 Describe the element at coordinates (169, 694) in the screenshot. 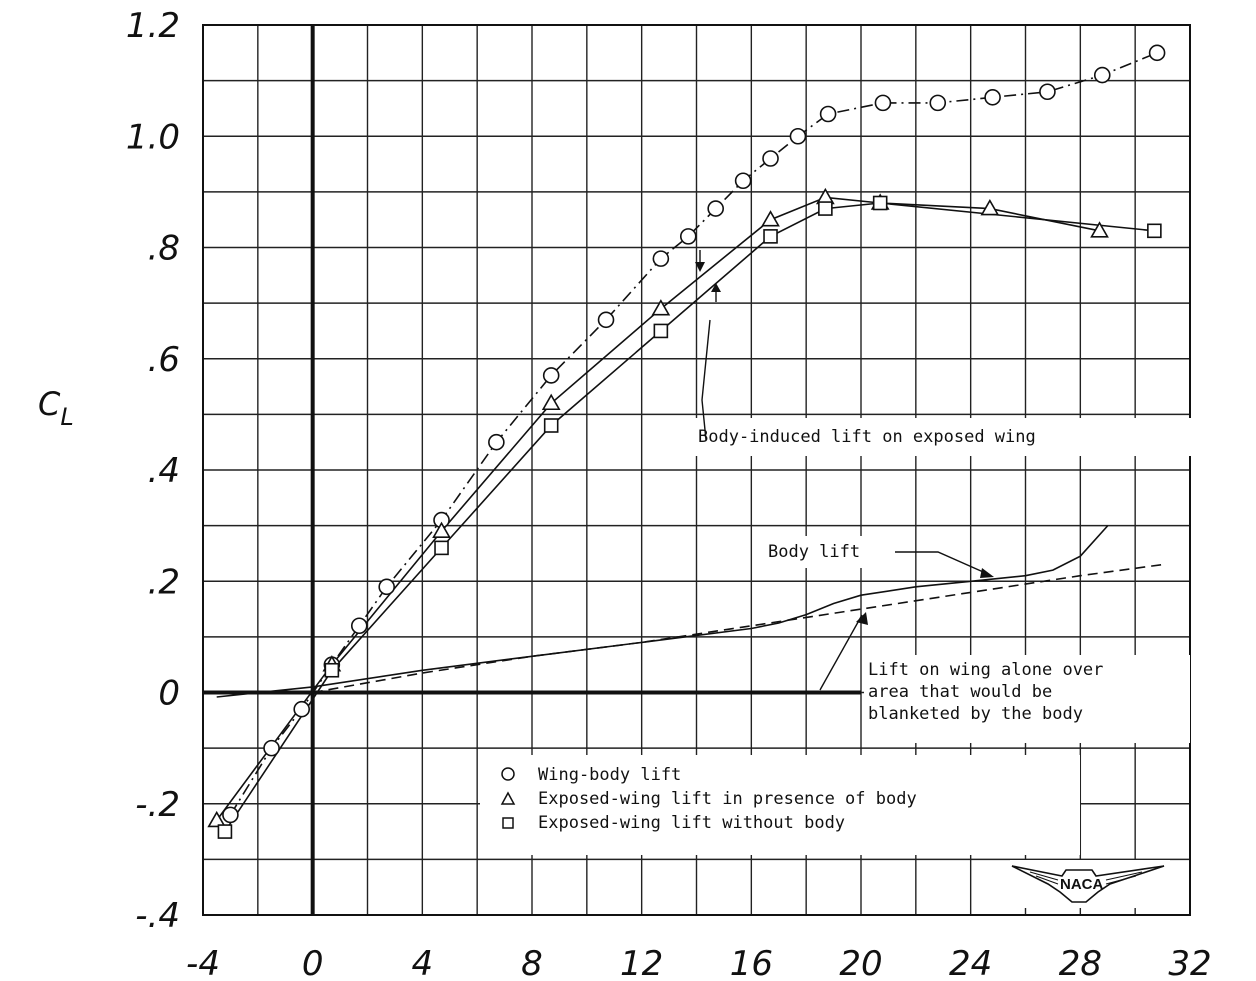

I see `y-tick-label: 0` at that location.